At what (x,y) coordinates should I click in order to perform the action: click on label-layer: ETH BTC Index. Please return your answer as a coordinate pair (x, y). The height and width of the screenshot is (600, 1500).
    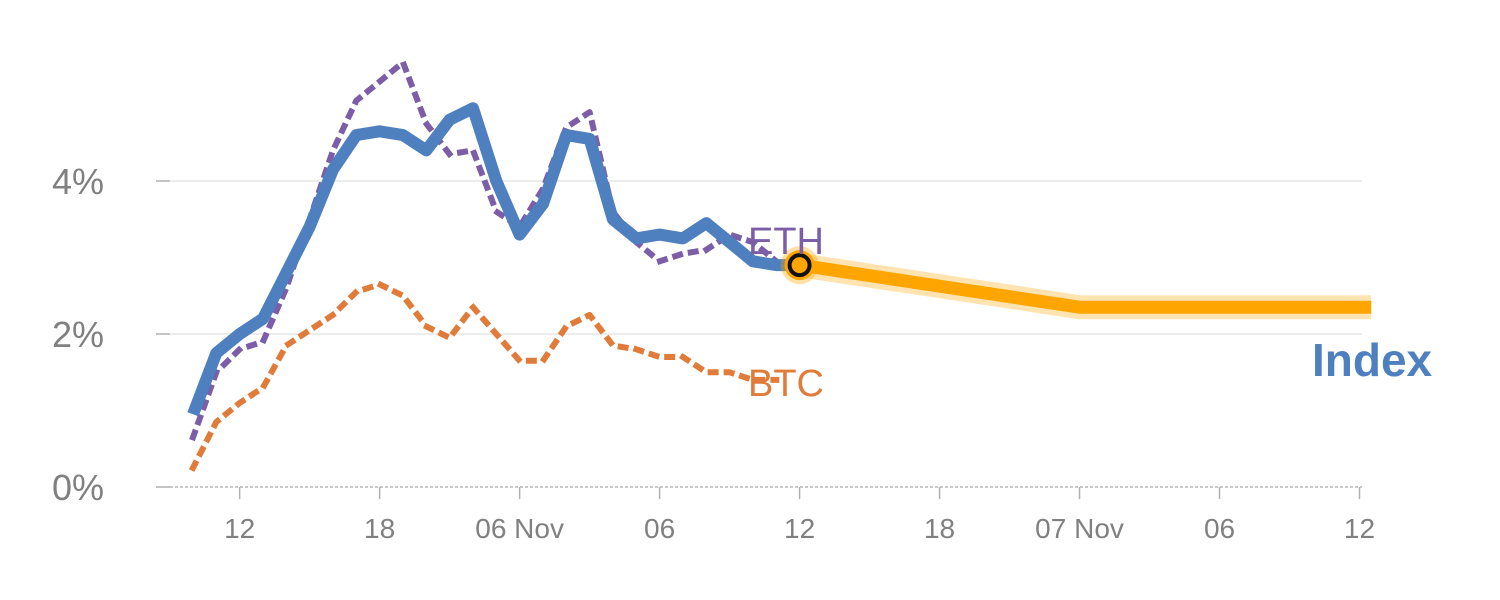
    Looking at the image, I should click on (1090, 313).